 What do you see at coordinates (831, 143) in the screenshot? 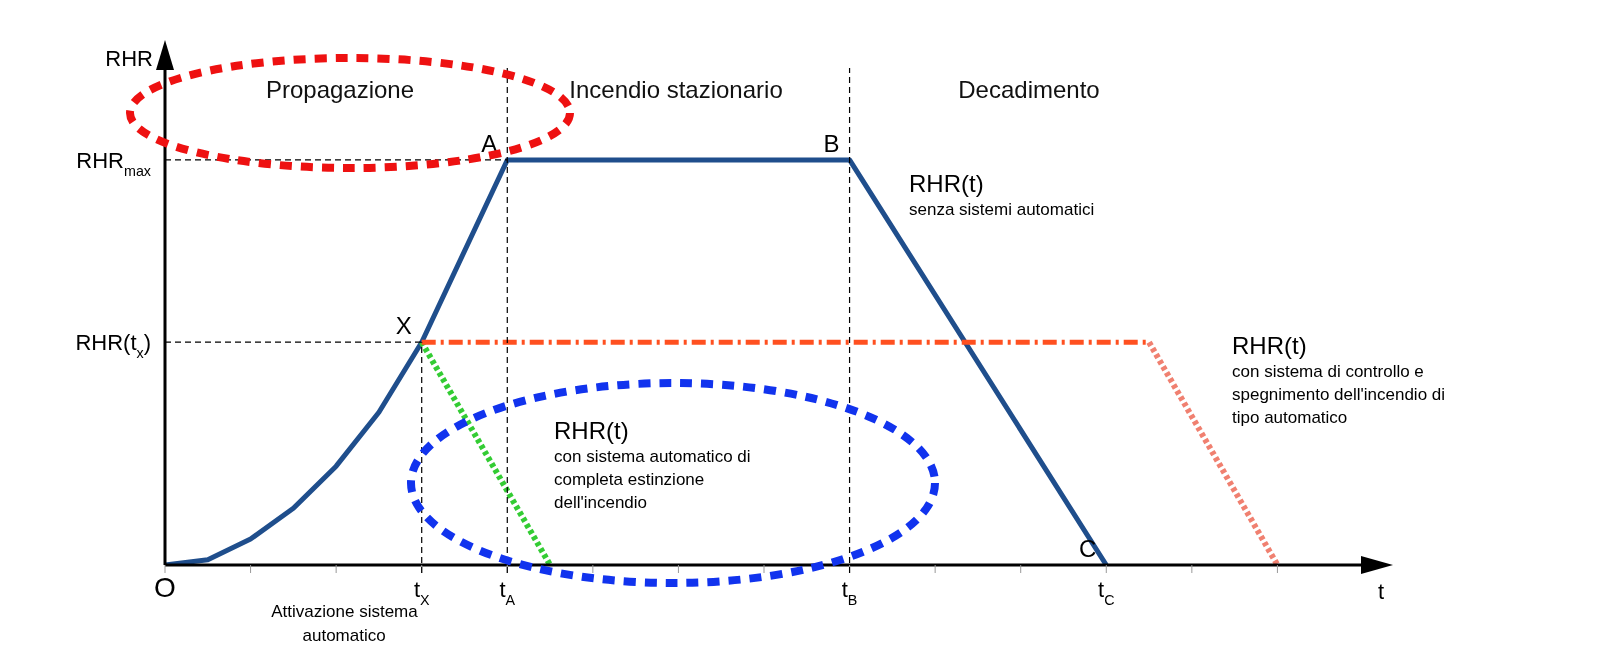
I see `annotation: B` at bounding box center [831, 143].